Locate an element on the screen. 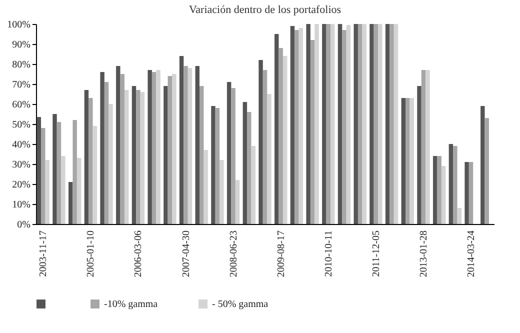  x-tick-label: 2009-08-17 is located at coordinates (281, 254).